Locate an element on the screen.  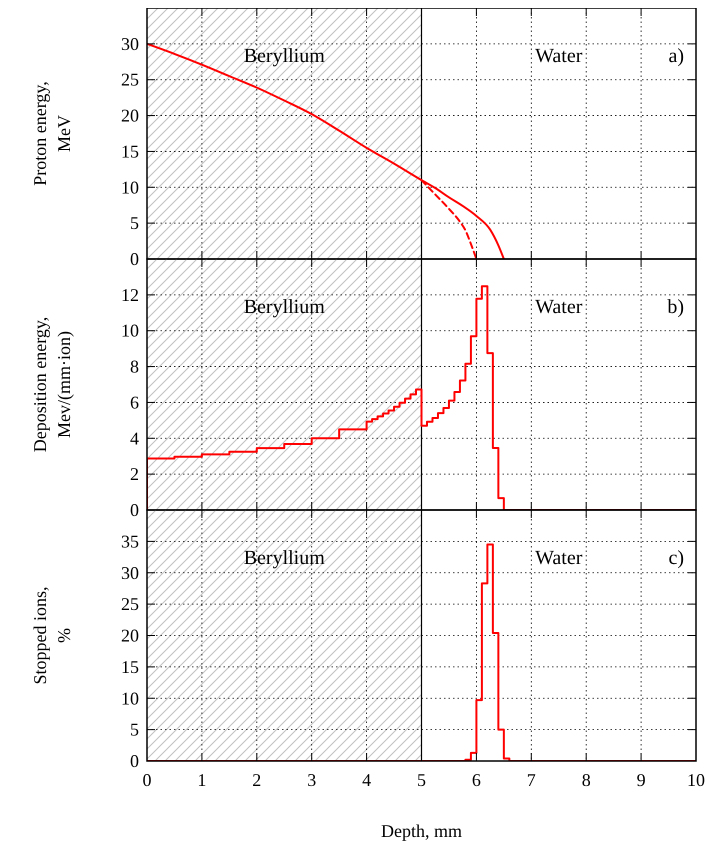
y-axis-title: Deposition energy, Mev/(mm·ion) is located at coordinates (52, 384).